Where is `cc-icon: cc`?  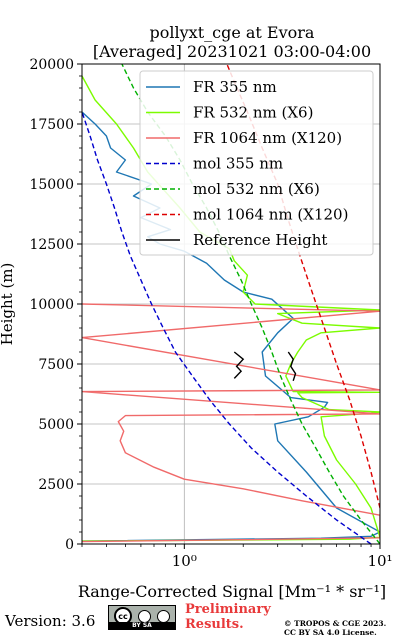
cc-icon: cc is located at coordinates (123, 616).